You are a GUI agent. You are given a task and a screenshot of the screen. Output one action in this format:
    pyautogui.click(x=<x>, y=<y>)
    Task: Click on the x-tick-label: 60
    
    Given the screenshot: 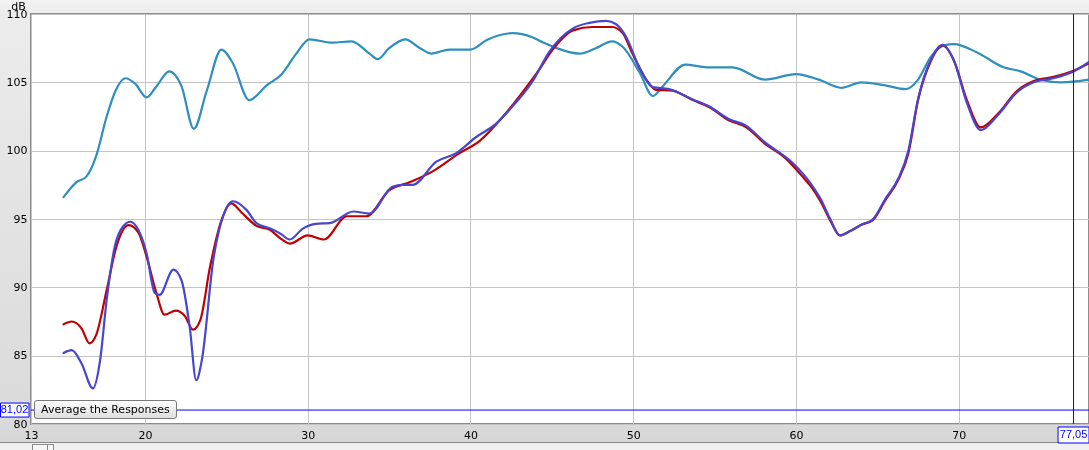 What is the action you would take?
    pyautogui.click(x=796, y=435)
    